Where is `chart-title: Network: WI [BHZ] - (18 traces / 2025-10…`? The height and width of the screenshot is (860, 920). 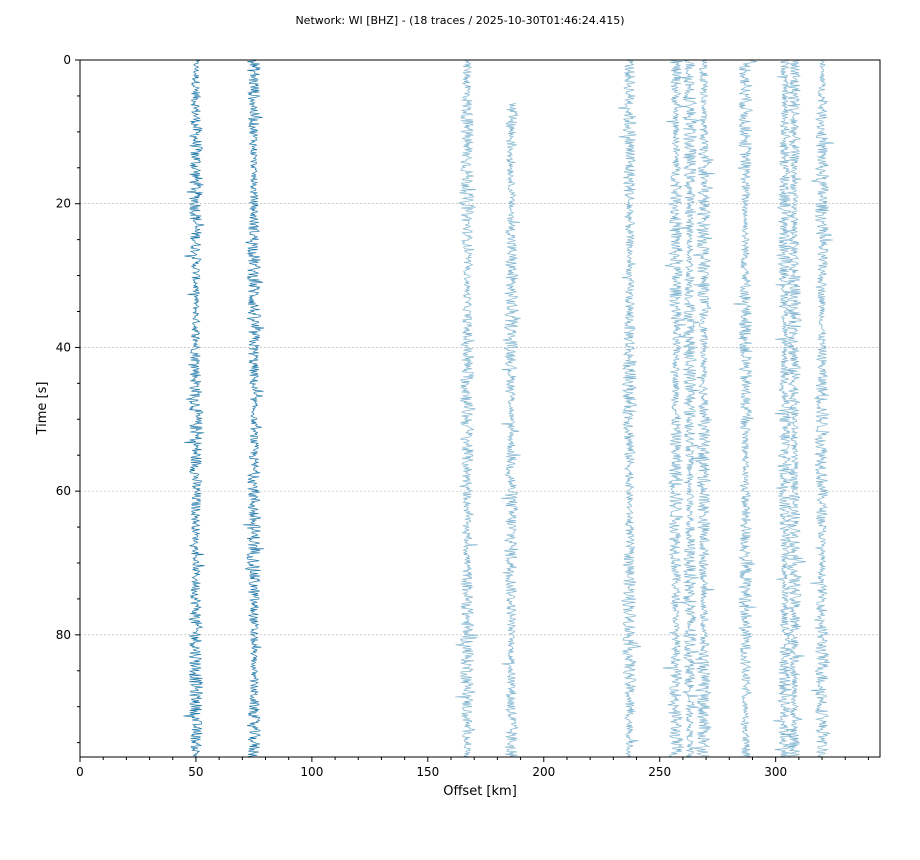
chart-title: Network: WI [BHZ] - (18 traces / 2025-10… is located at coordinates (460, 20).